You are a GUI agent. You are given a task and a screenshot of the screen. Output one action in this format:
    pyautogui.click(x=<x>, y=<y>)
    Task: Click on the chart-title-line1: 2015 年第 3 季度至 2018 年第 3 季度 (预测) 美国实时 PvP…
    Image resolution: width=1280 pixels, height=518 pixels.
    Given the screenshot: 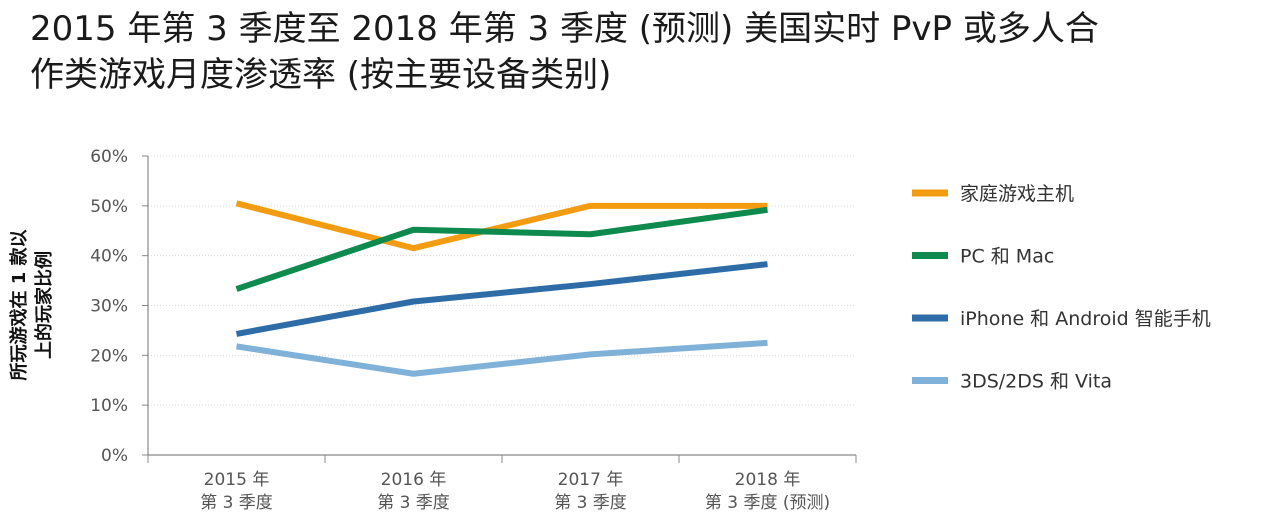 What is the action you would take?
    pyautogui.click(x=564, y=29)
    